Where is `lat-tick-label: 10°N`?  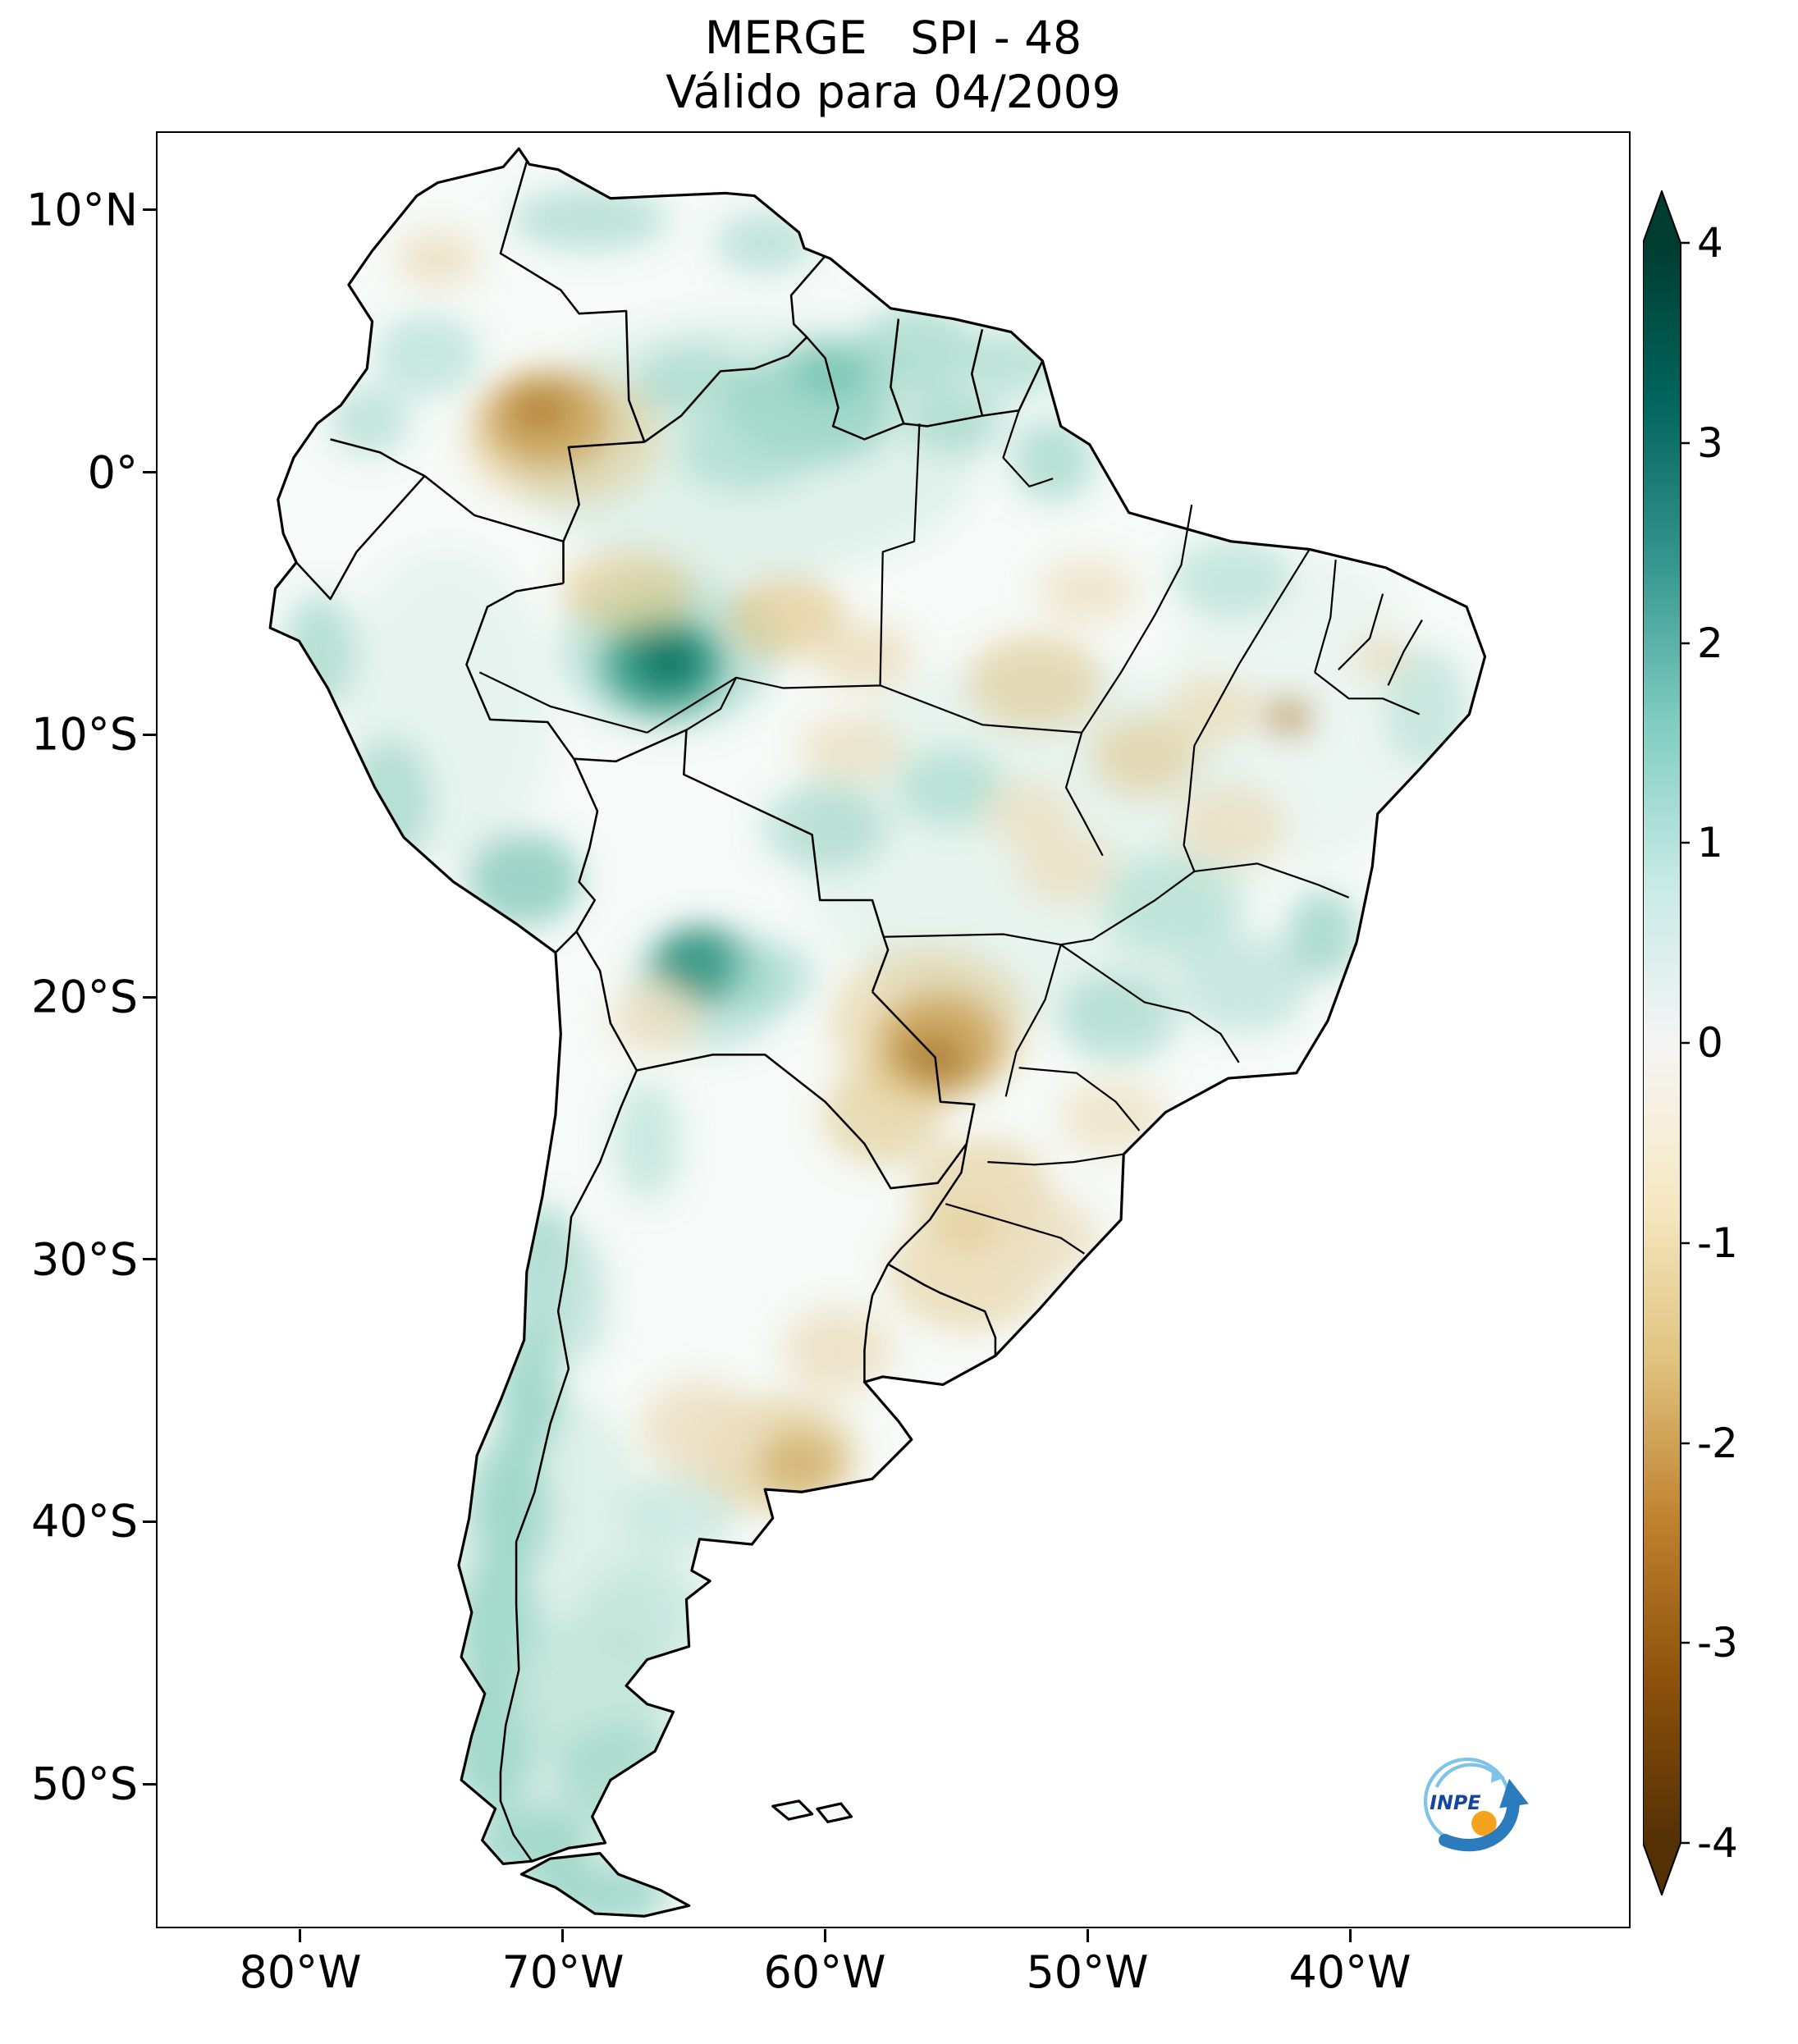 lat-tick-label: 10°N is located at coordinates (81, 210).